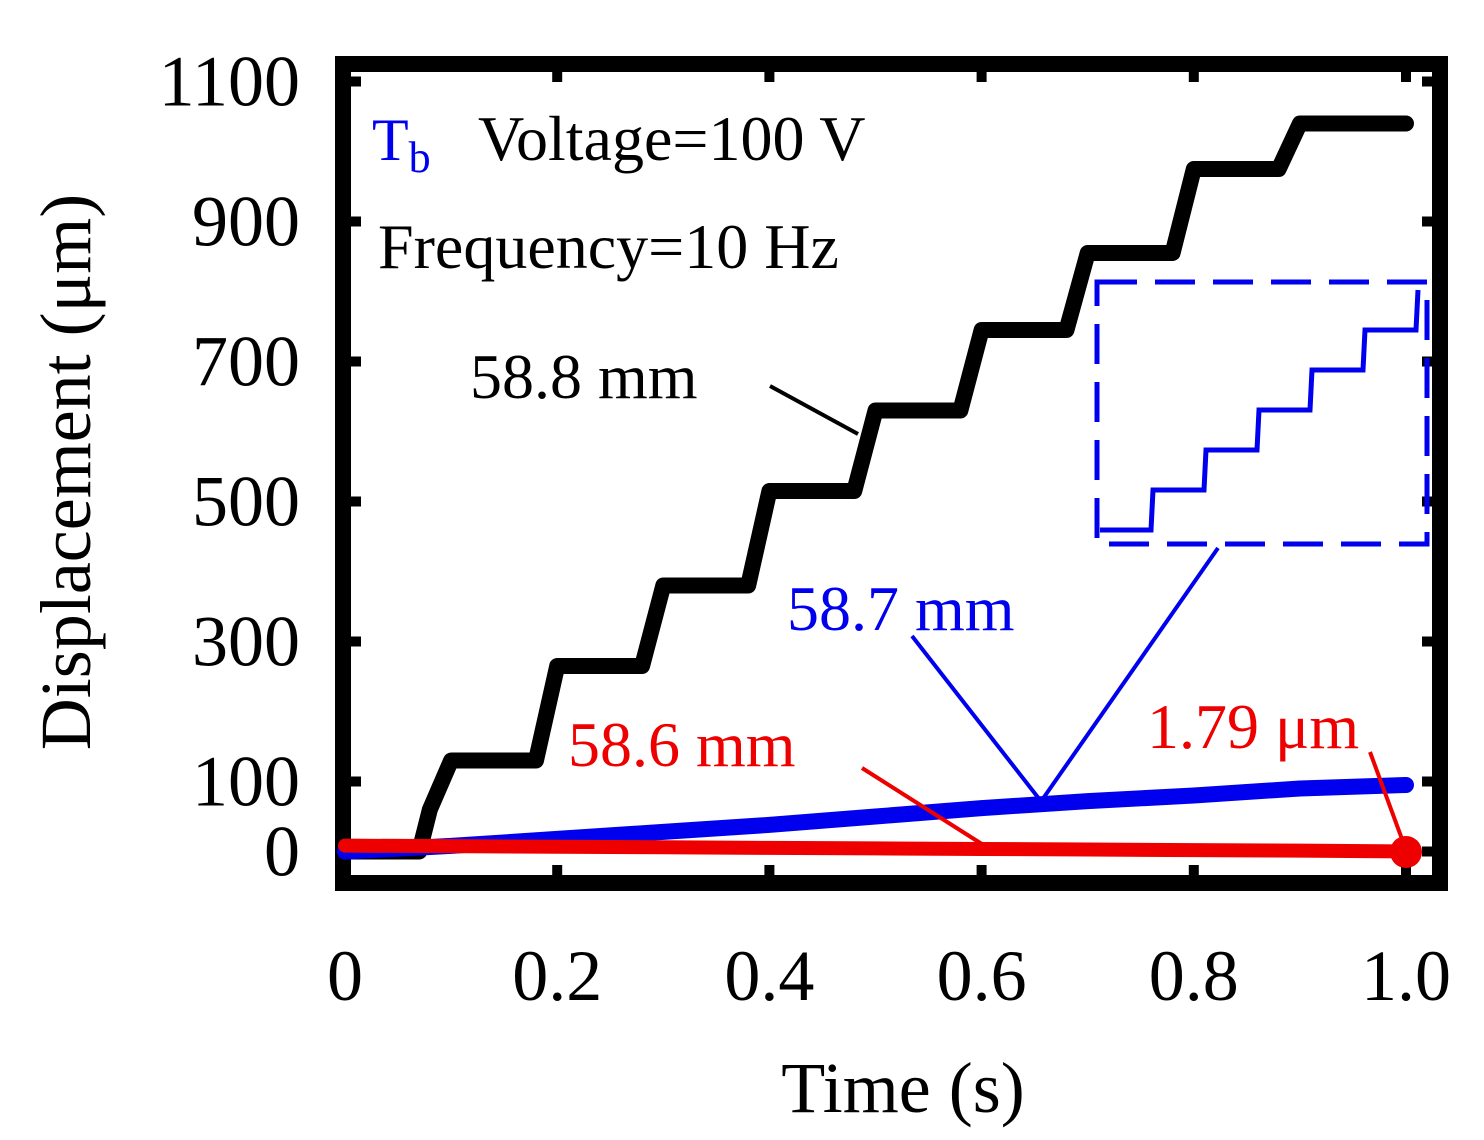 The image size is (1484, 1140). I want to click on y-tick-label-2: 300, so click(246, 642).